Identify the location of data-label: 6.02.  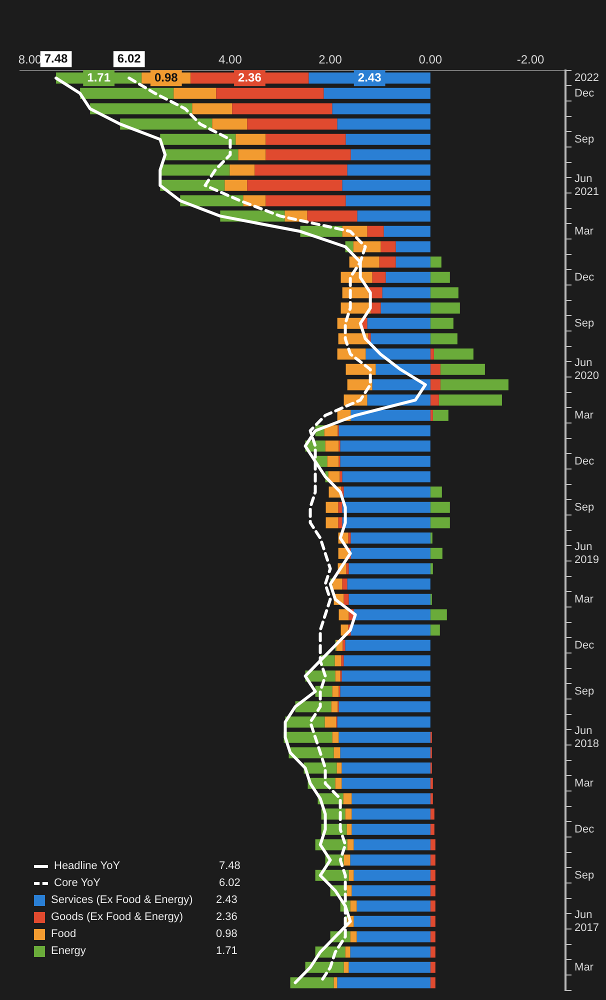
(129, 58).